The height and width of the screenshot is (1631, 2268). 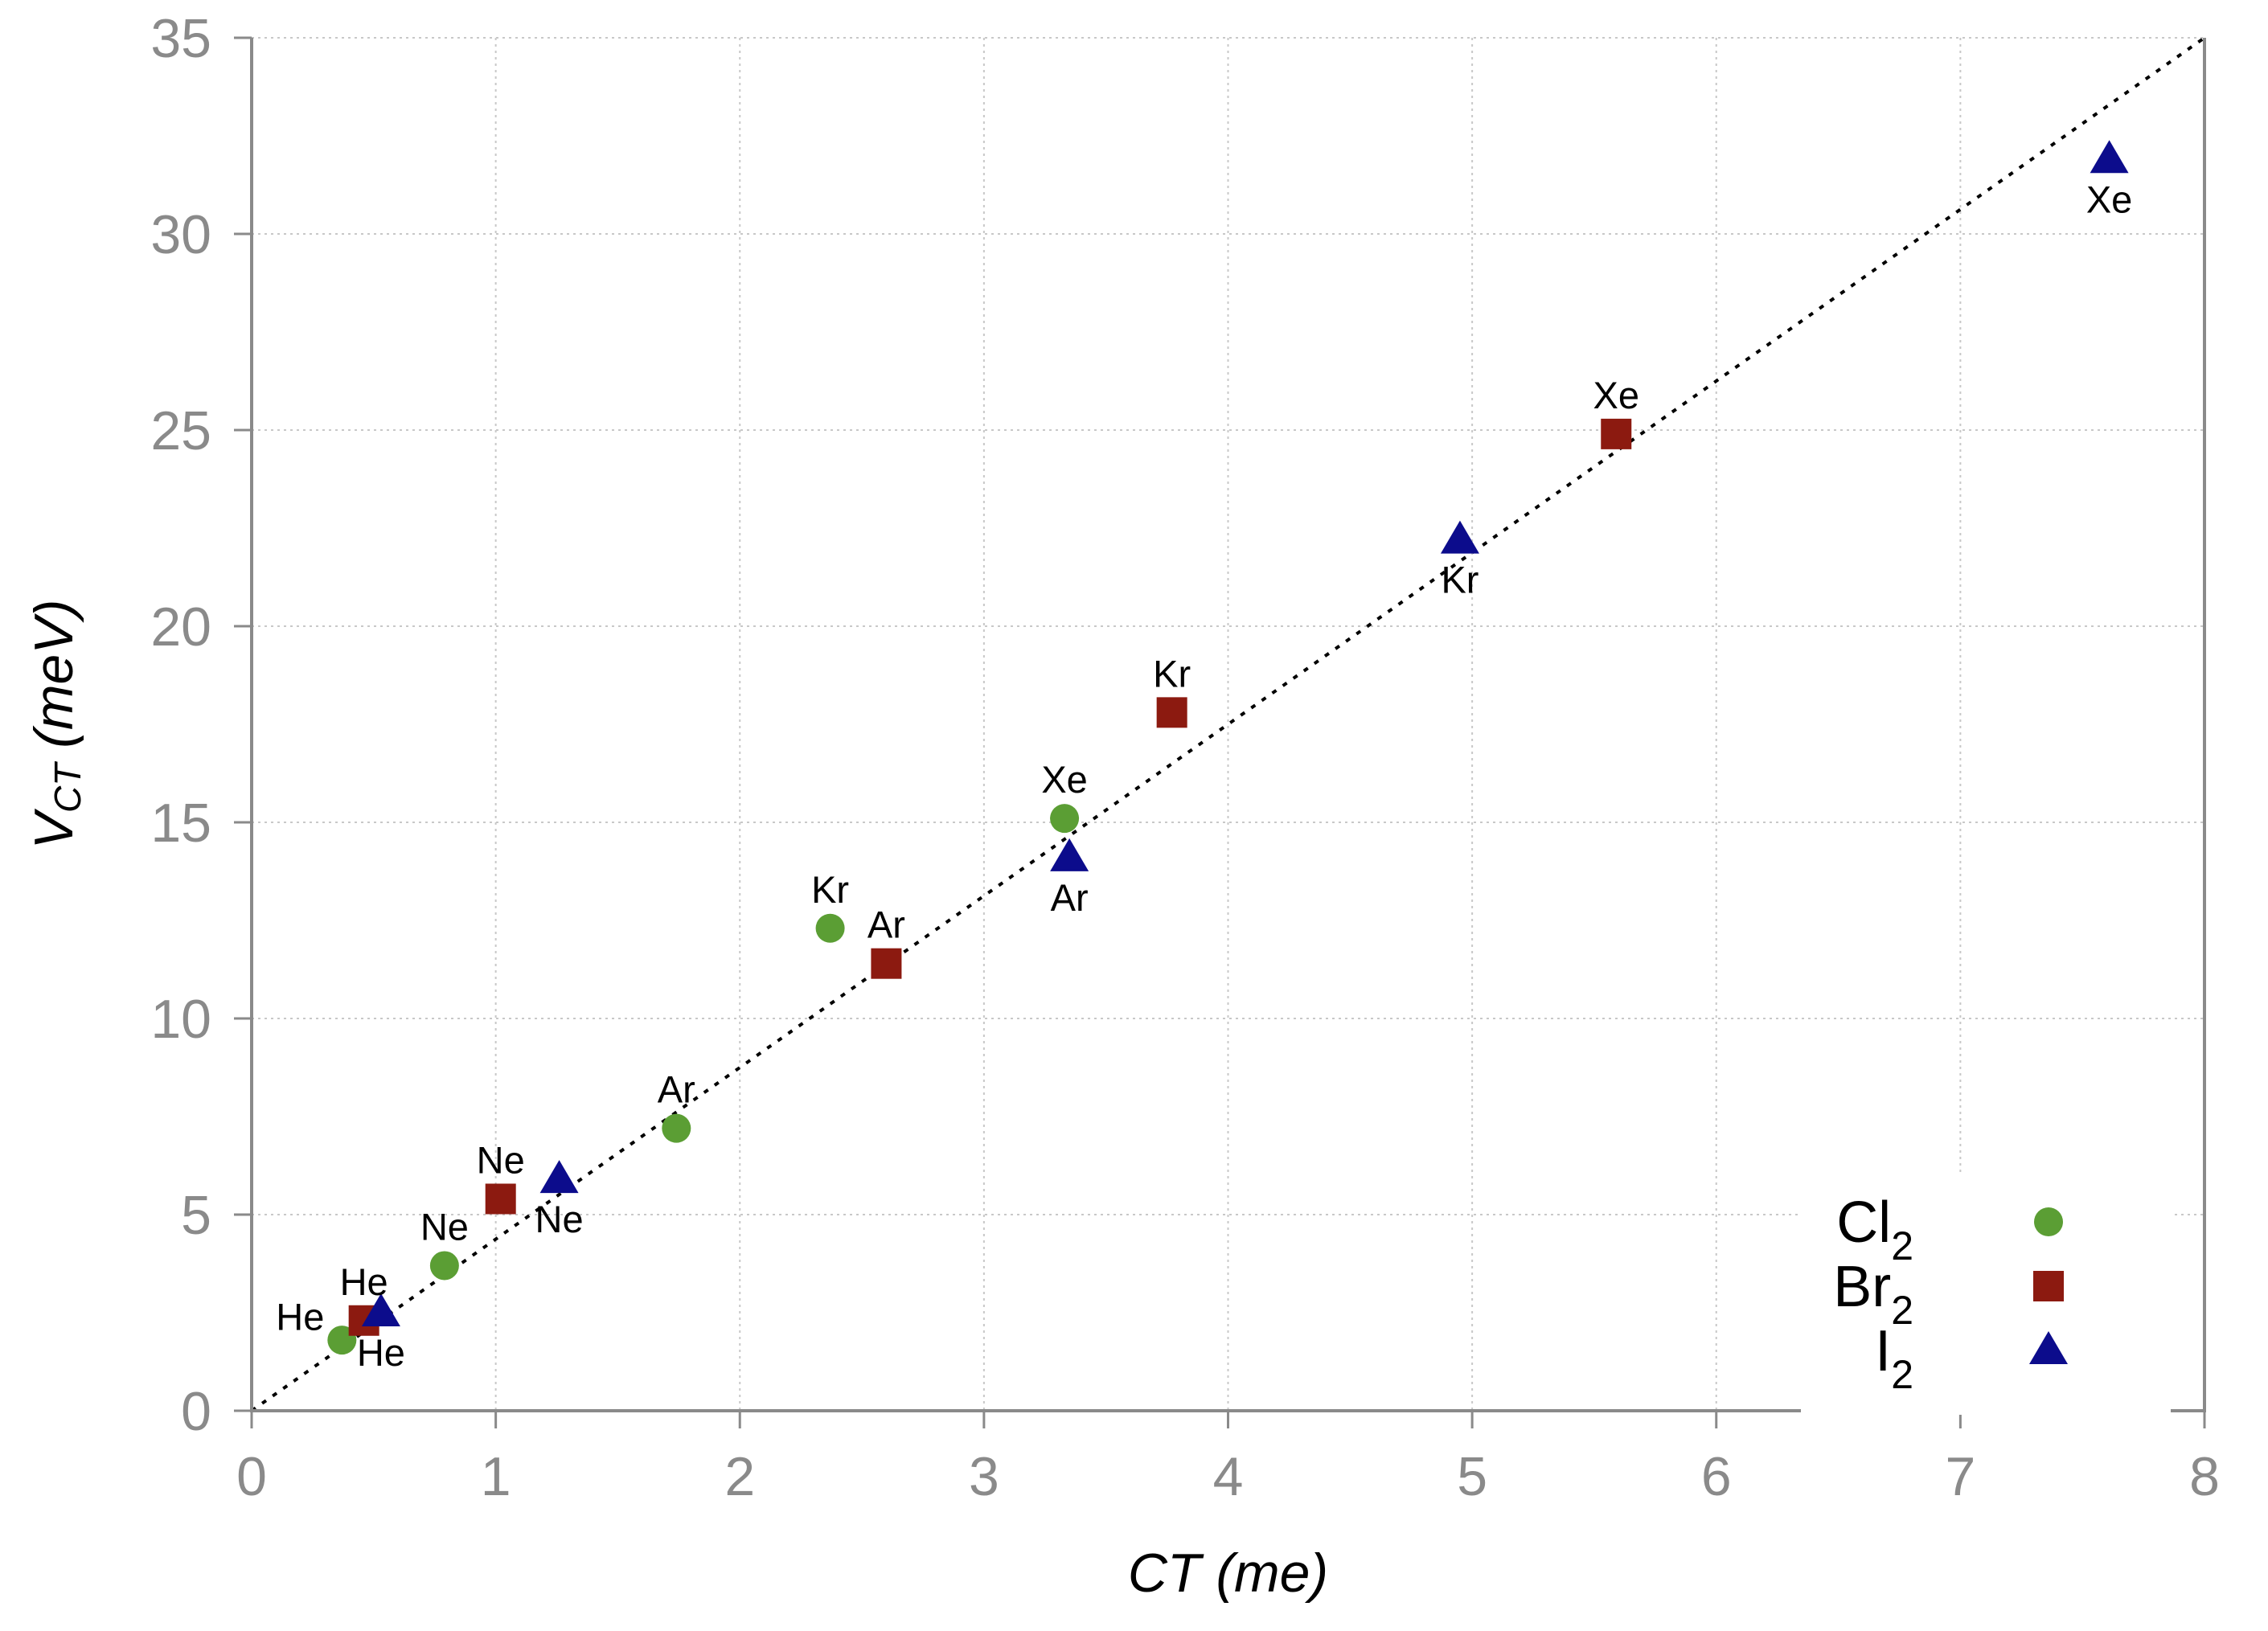 I want to click on y-tick-label: 30, so click(x=180, y=234).